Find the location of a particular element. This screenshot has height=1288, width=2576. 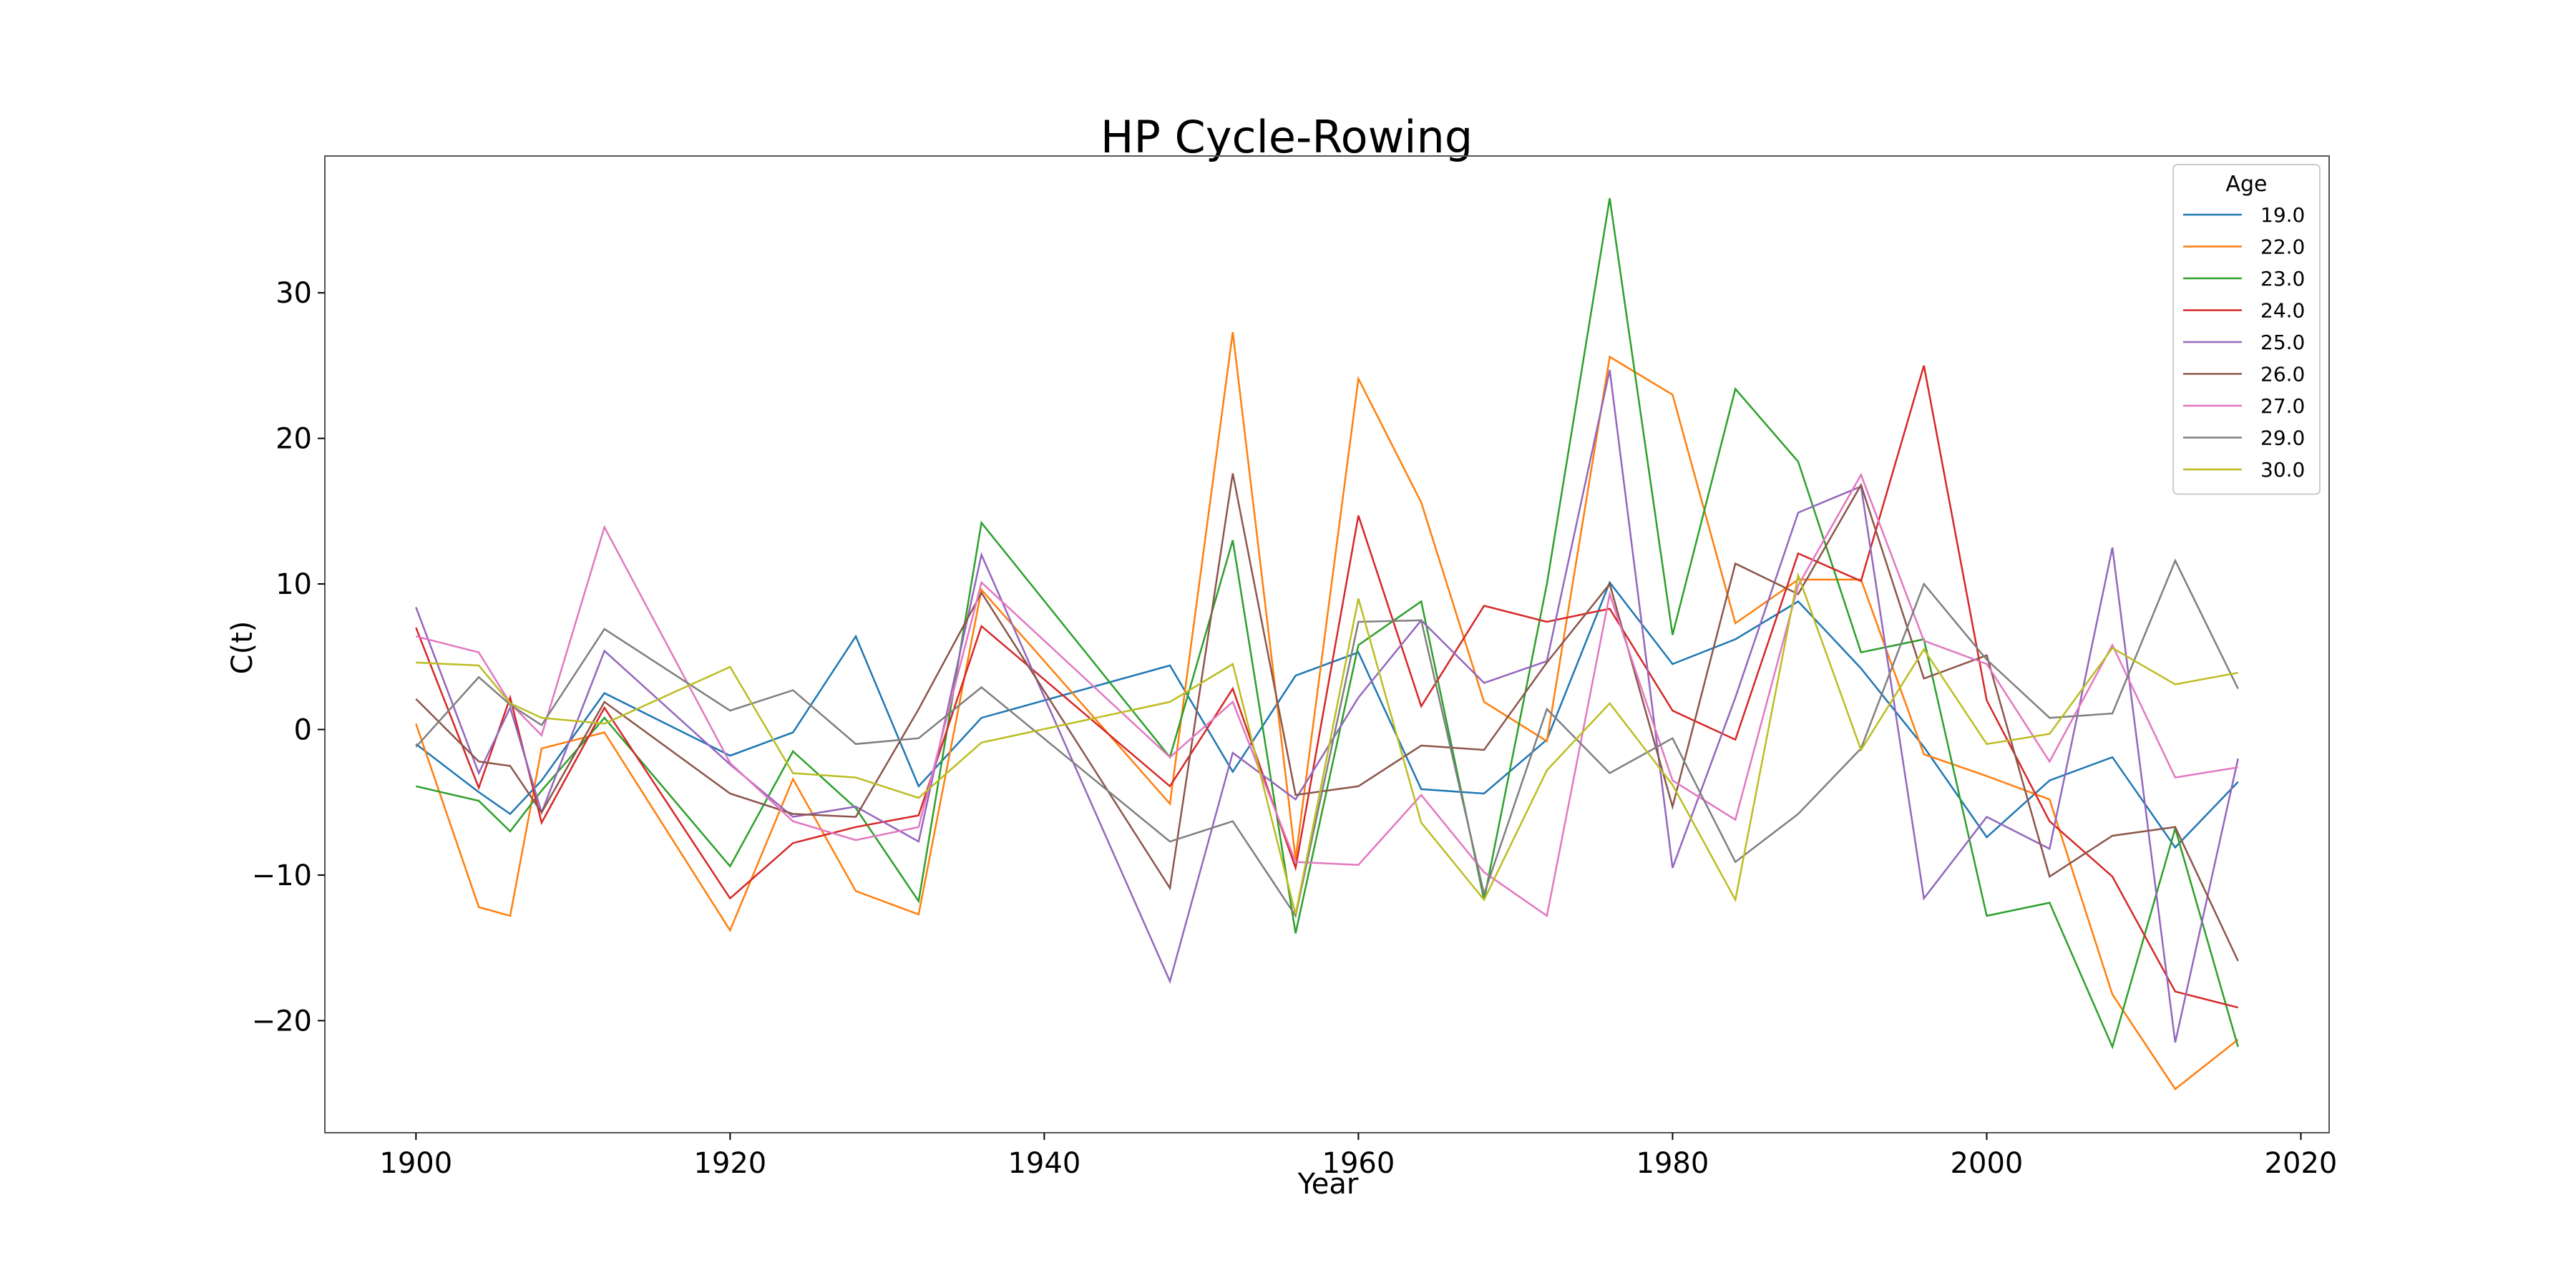

legend-label-2: 23.0 is located at coordinates (2282, 279).